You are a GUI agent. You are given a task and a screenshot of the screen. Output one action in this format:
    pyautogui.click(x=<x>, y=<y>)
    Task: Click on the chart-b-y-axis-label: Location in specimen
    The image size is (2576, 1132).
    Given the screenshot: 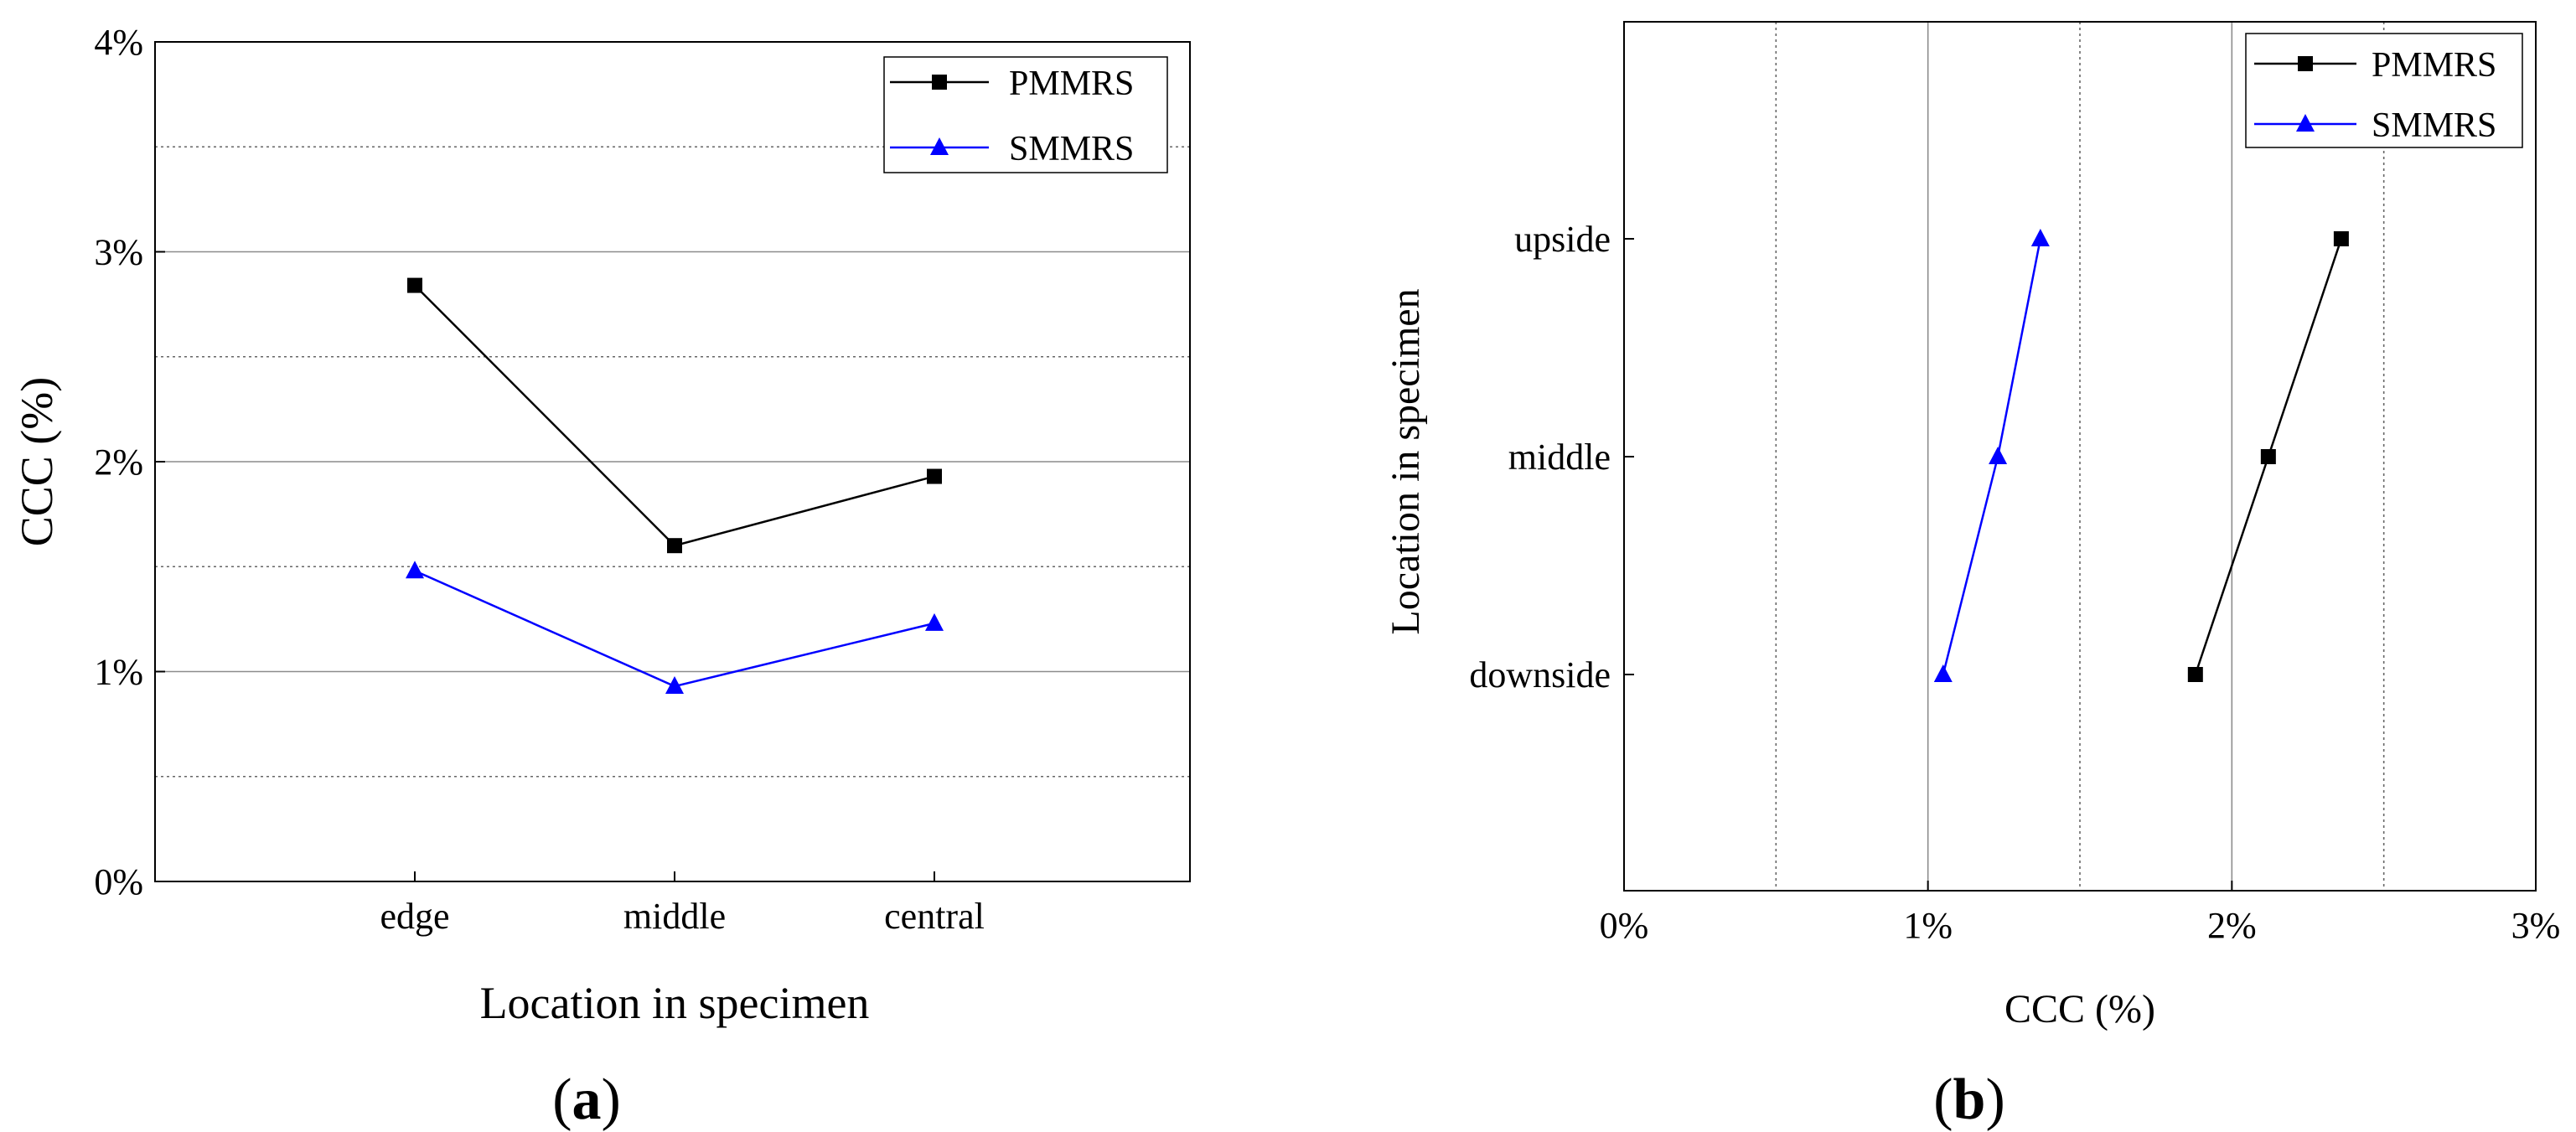 What is the action you would take?
    pyautogui.click(x=1406, y=461)
    